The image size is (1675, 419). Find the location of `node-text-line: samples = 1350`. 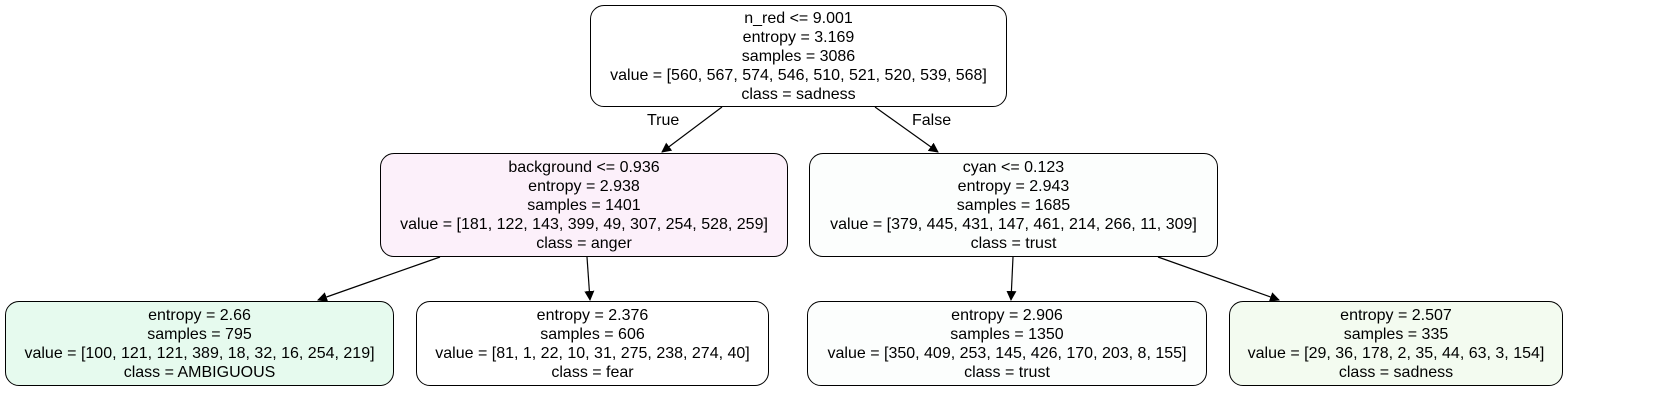

node-text-line: samples = 1350 is located at coordinates (1007, 334).